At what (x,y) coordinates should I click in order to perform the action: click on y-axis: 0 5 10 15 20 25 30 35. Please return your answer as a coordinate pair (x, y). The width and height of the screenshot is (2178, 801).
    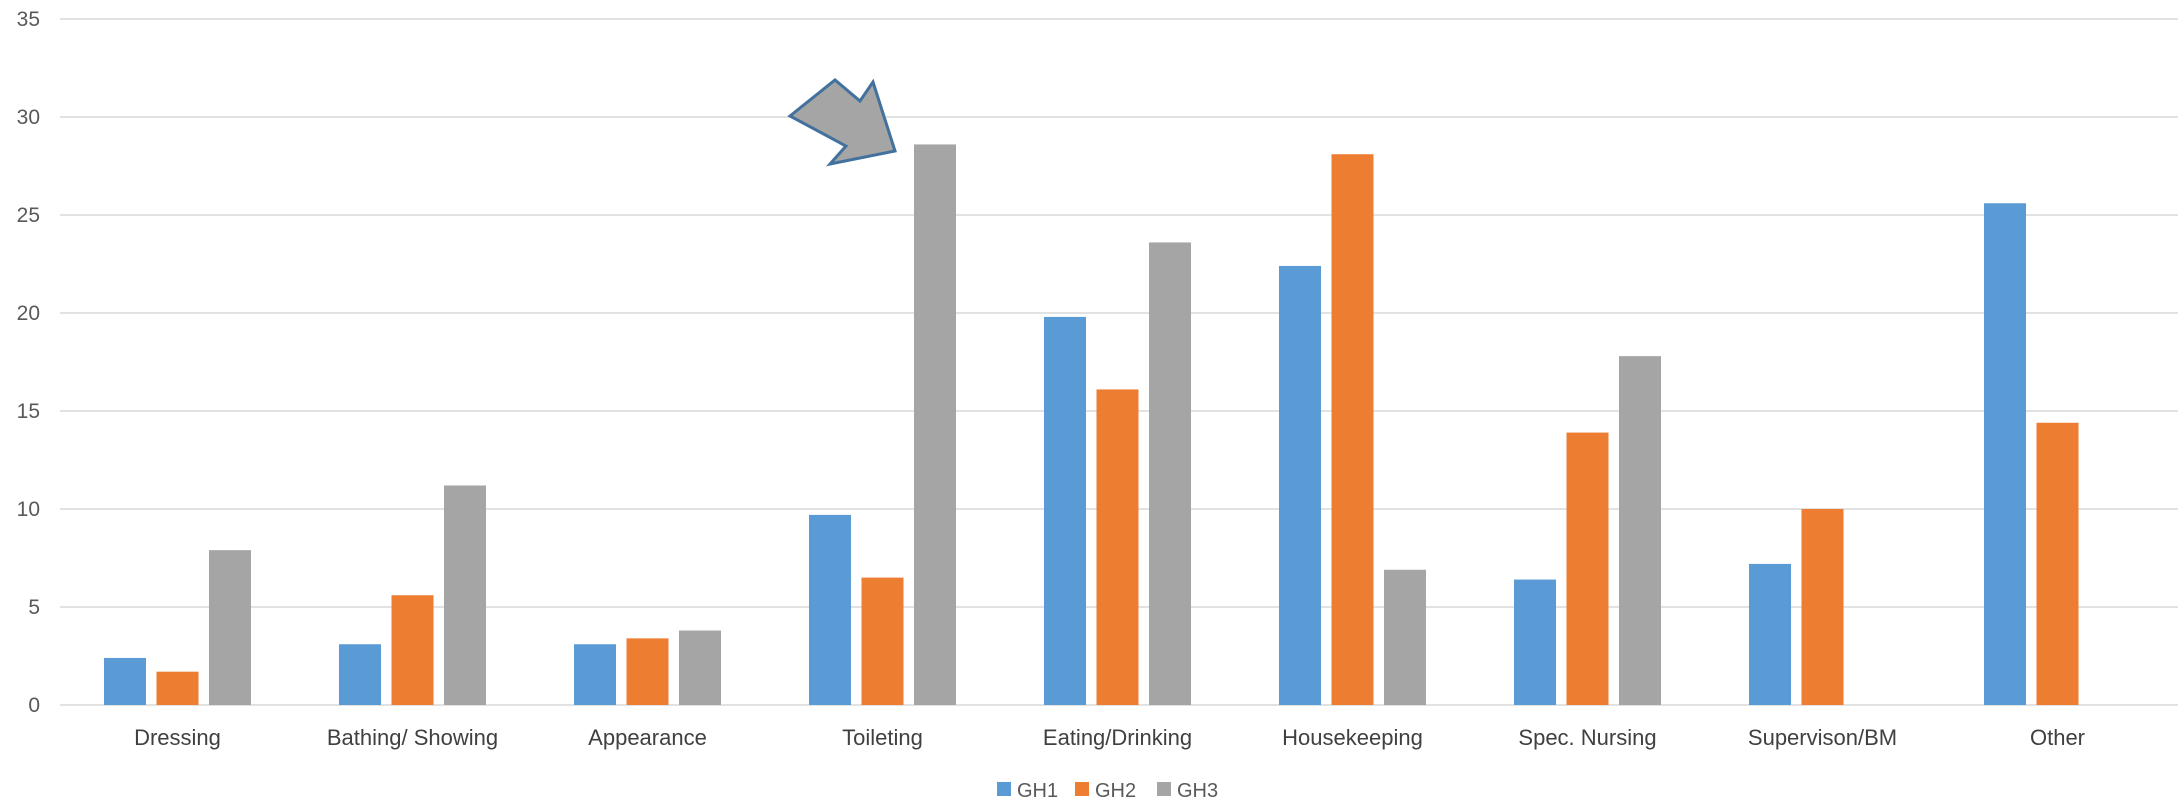
    Looking at the image, I should click on (28, 362).